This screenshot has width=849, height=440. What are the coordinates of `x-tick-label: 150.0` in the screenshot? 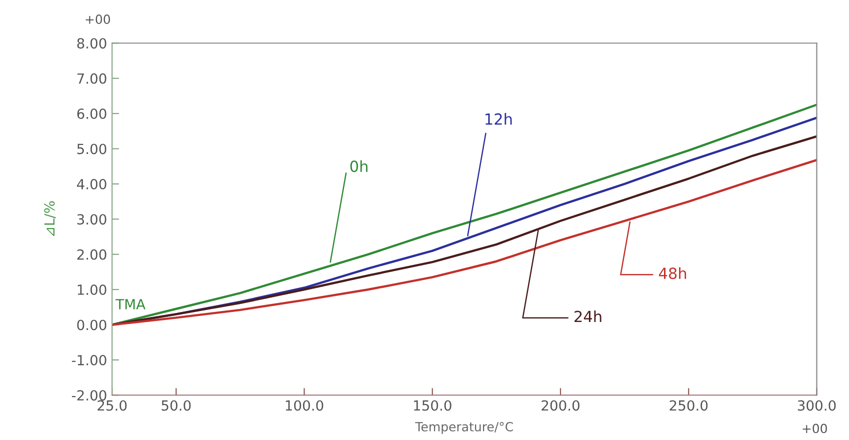 It's located at (433, 405).